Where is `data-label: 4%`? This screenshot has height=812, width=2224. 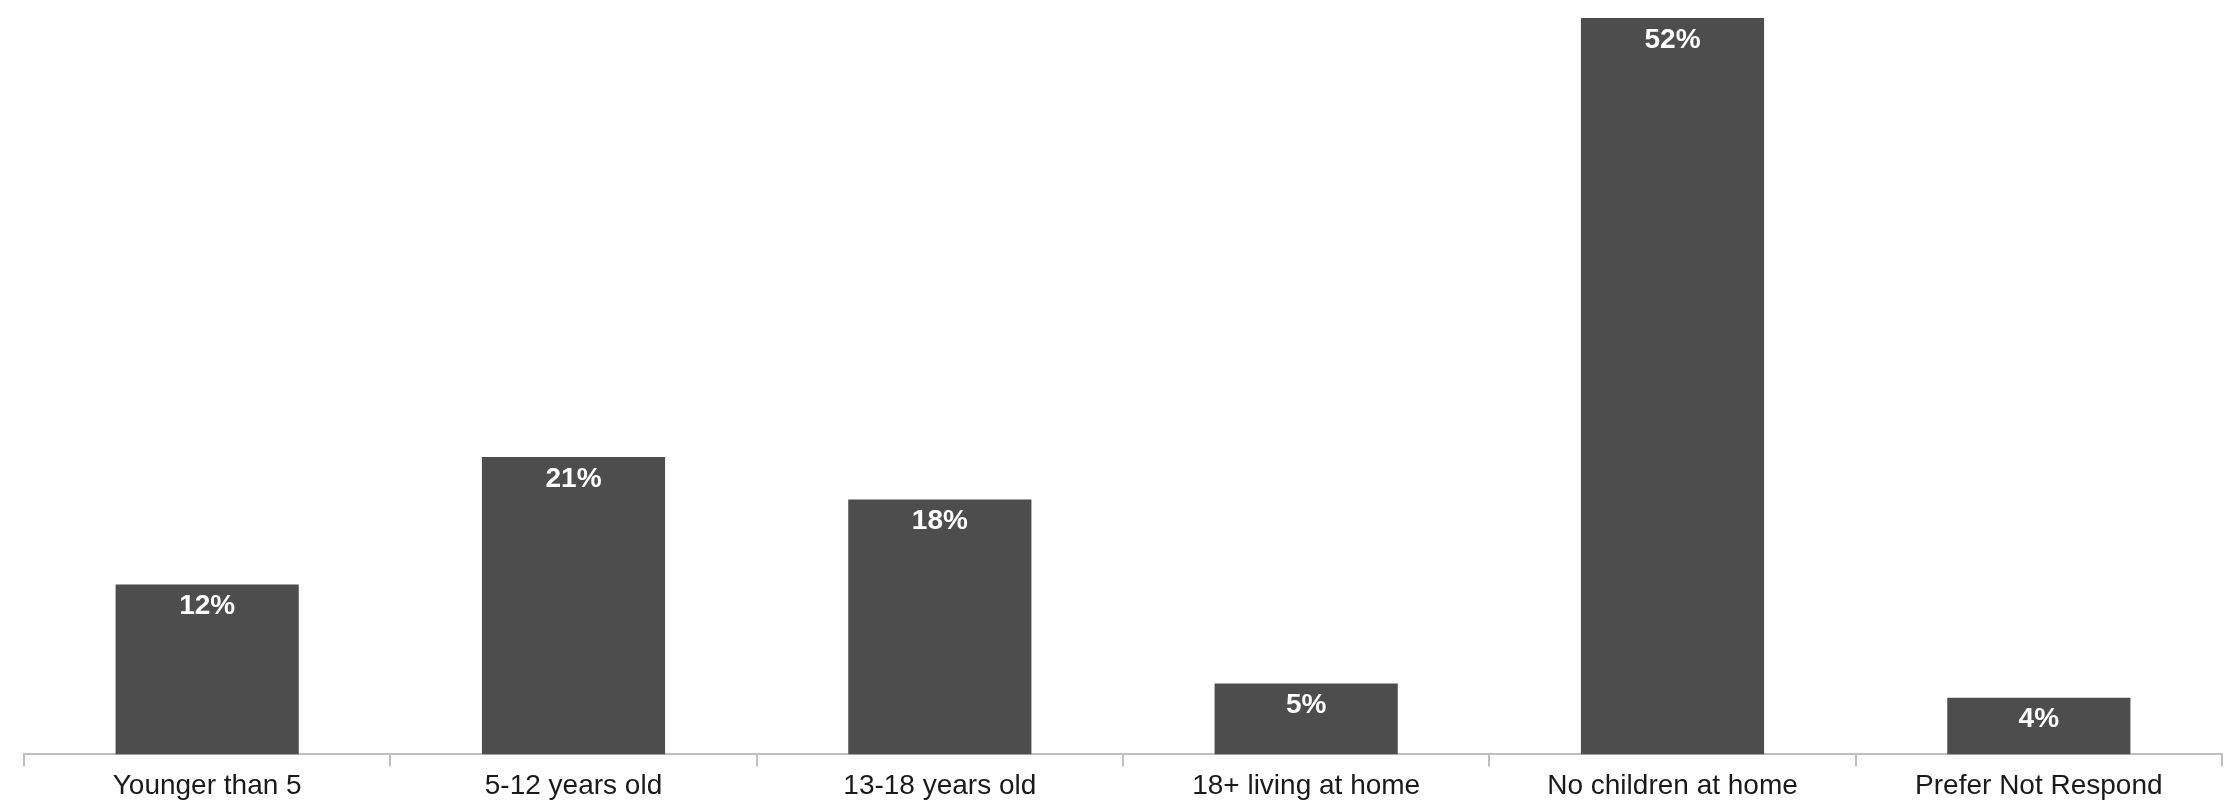
data-label: 4% is located at coordinates (2039, 718).